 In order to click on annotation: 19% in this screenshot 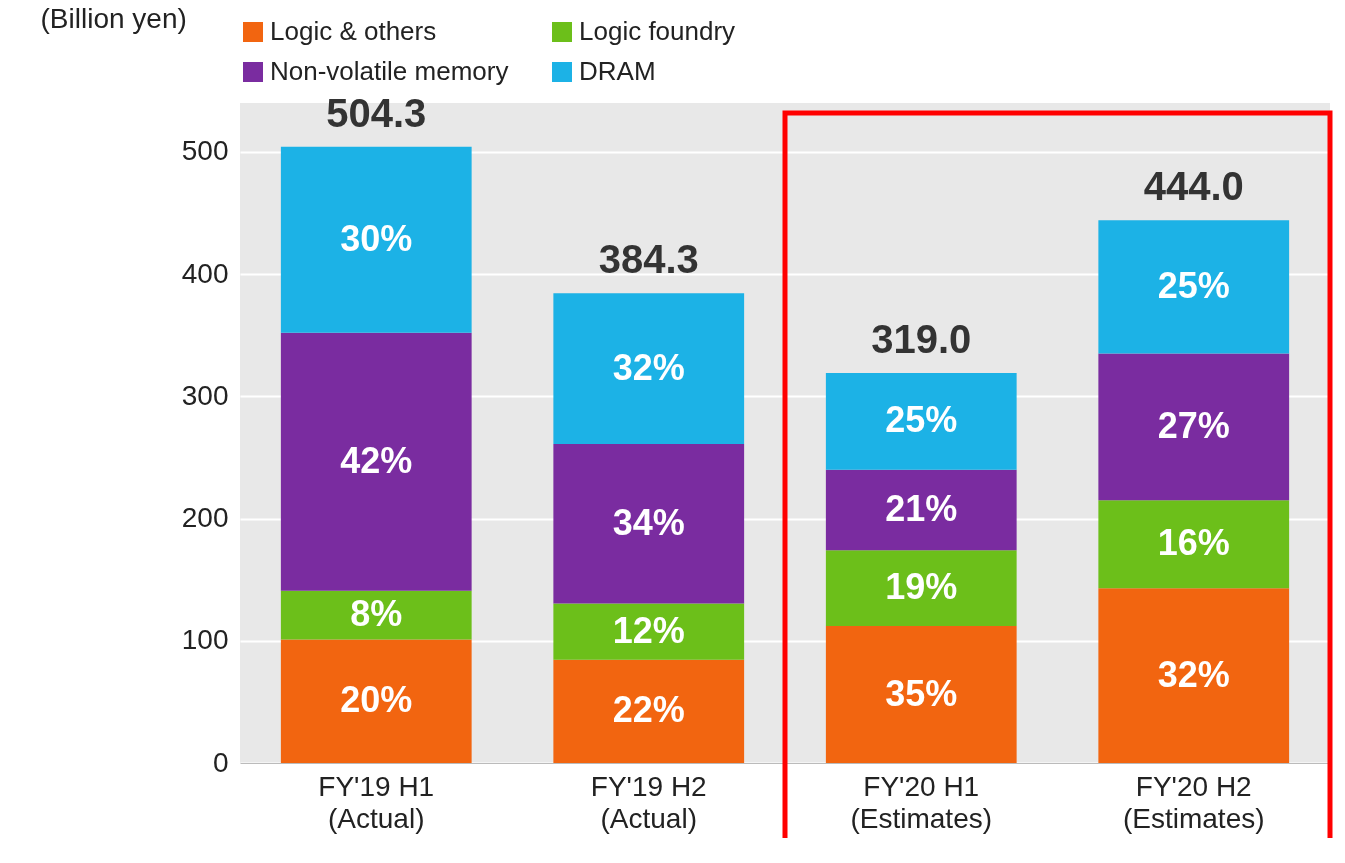, I will do `click(921, 587)`.